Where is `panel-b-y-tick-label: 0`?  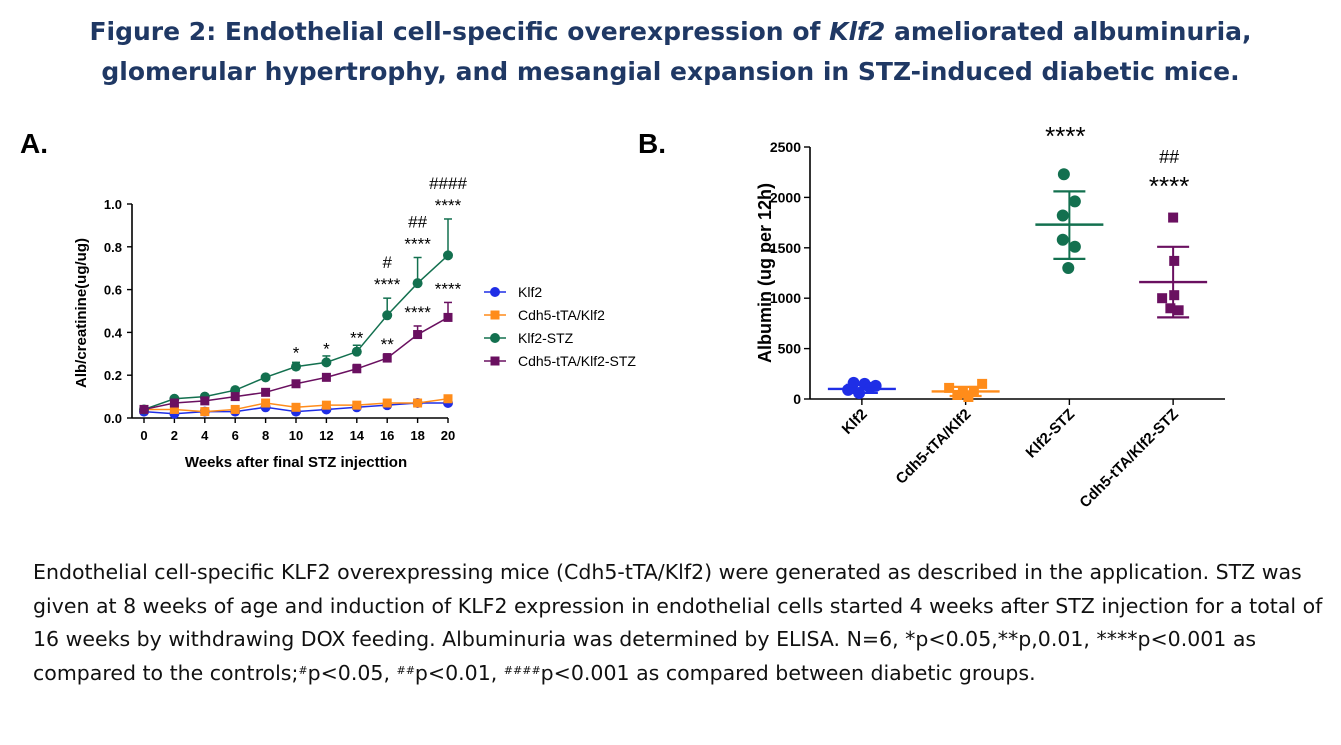
panel-b-y-tick-label: 0 is located at coordinates (797, 399).